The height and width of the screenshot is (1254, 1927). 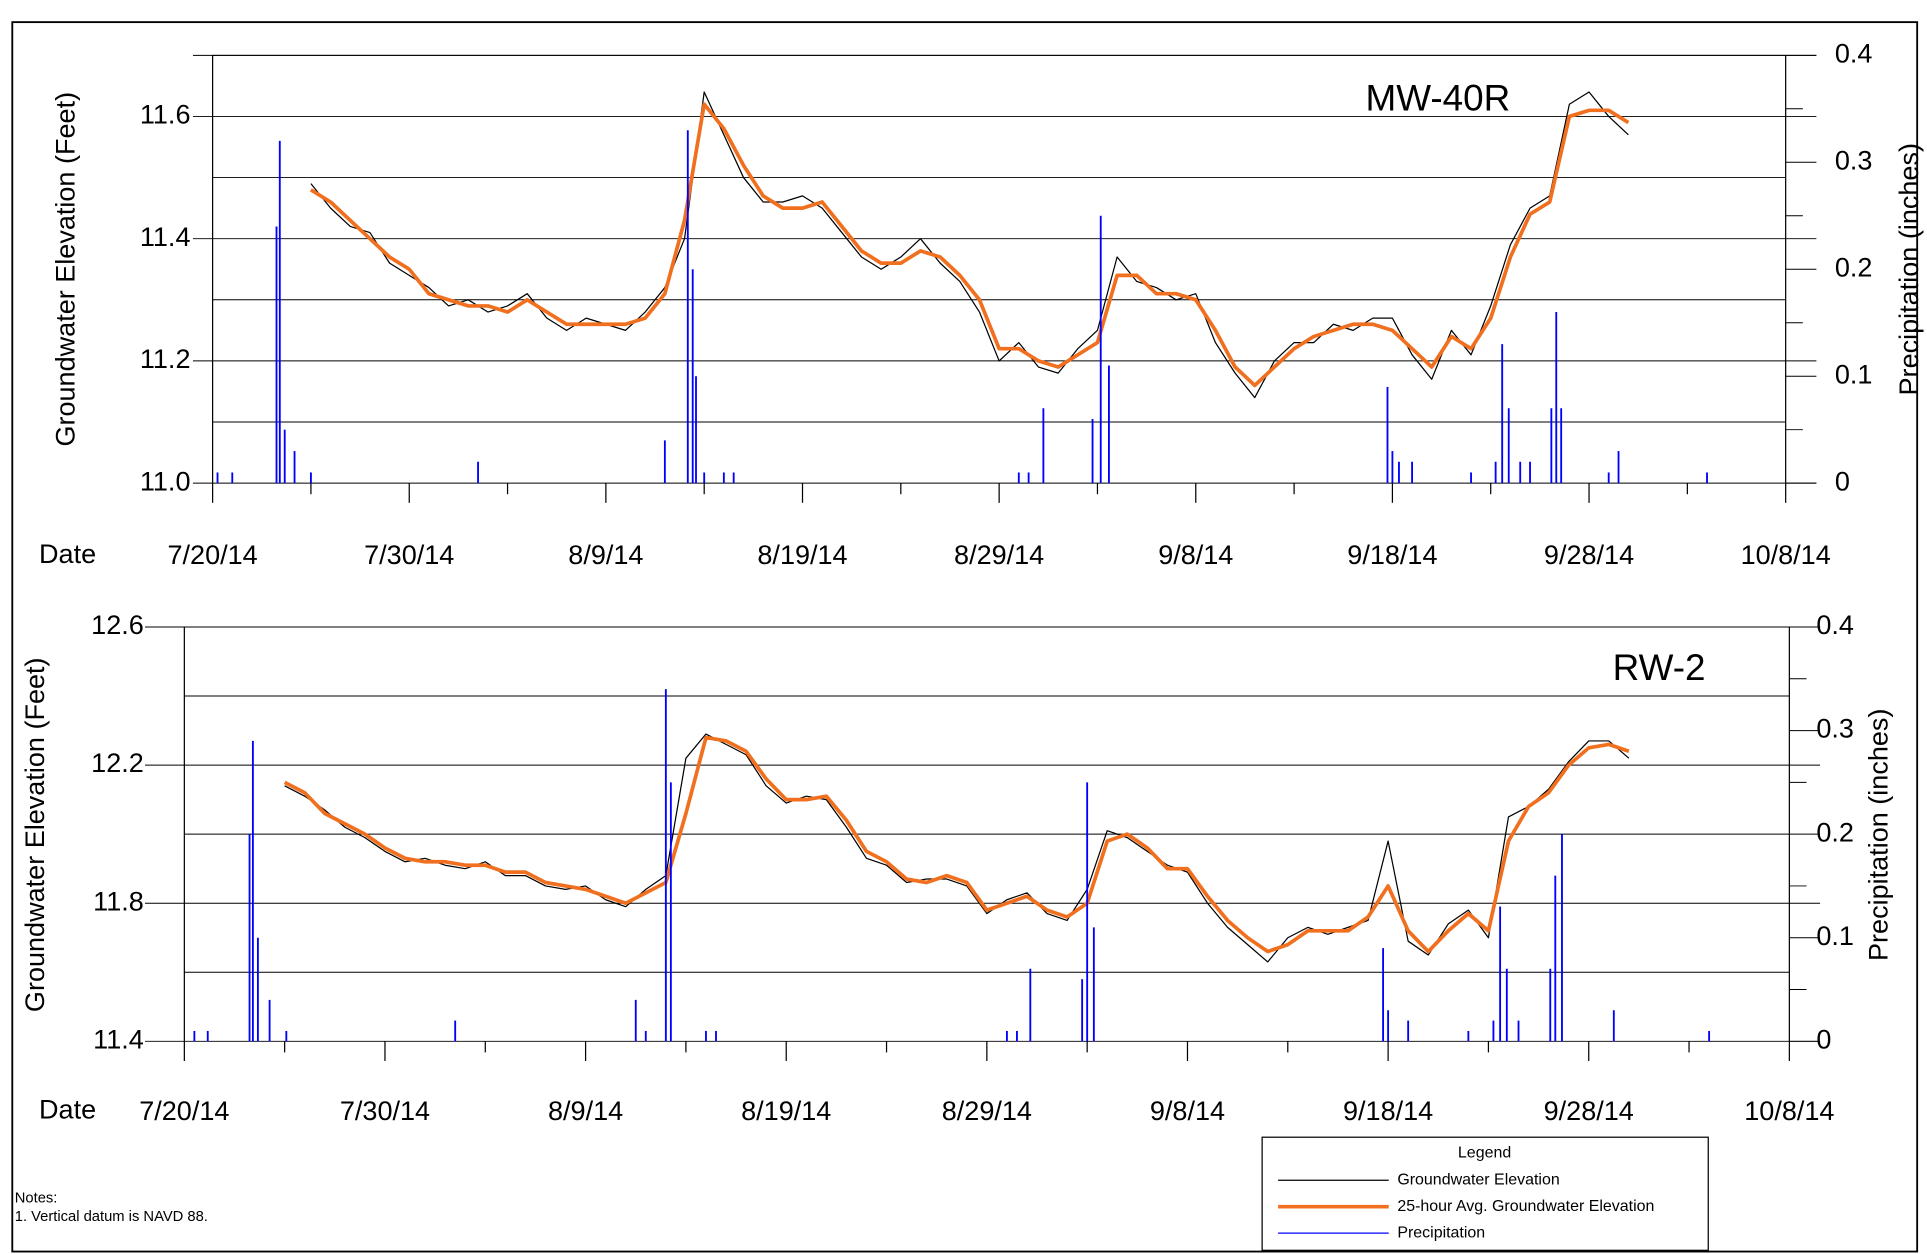 I want to click on notes-title: Notes:, so click(x=36, y=1199).